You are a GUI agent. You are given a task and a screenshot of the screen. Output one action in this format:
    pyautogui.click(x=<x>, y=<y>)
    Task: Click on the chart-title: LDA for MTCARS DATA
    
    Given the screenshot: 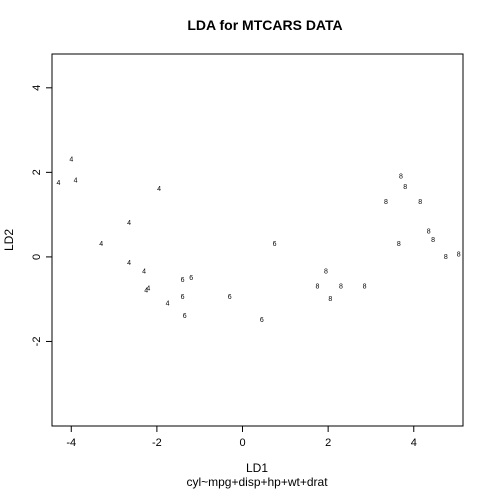 What is the action you would take?
    pyautogui.click(x=264, y=25)
    